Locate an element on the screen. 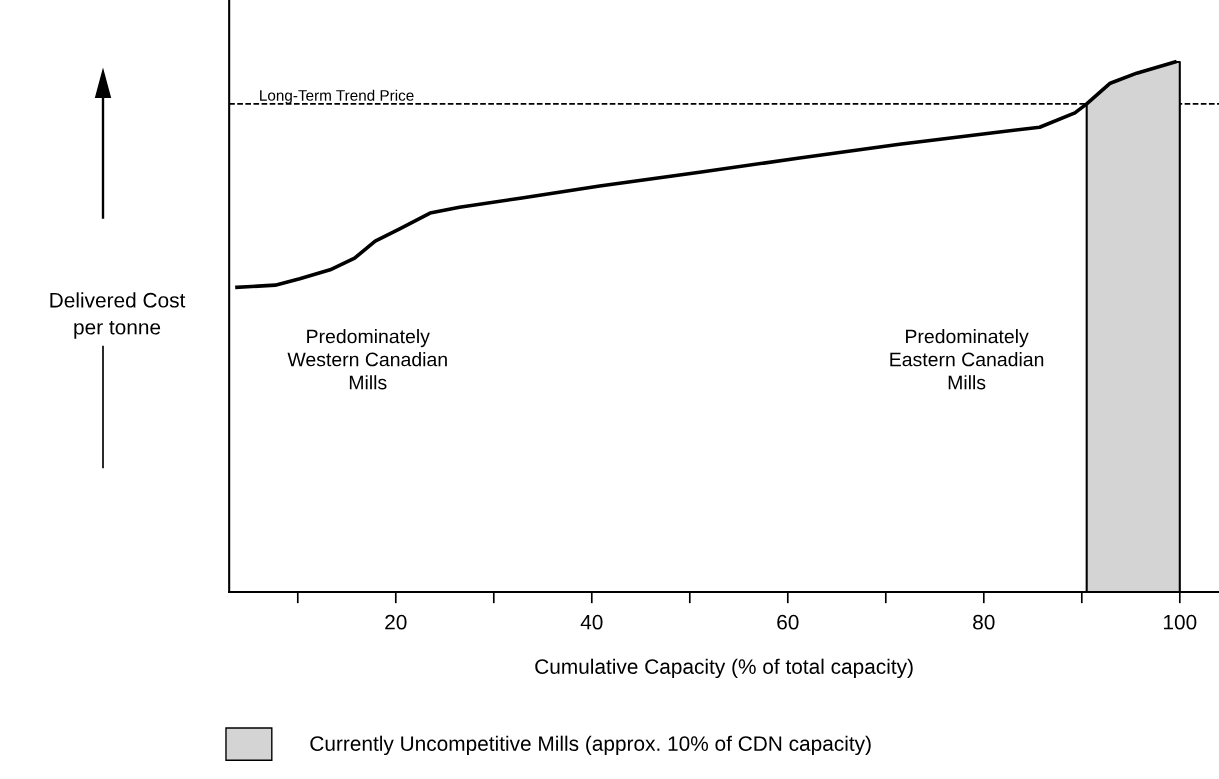 This screenshot has height=779, width=1219. x-tick-label: 40 is located at coordinates (591, 622).